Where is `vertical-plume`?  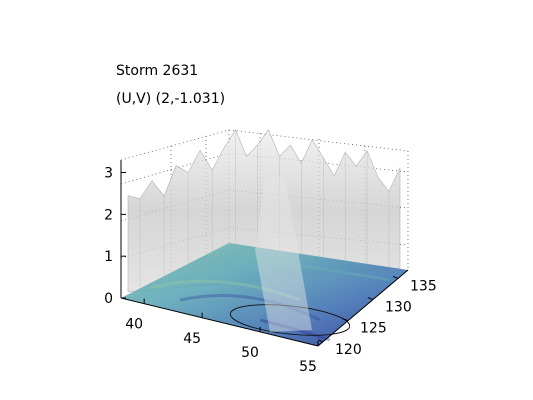
vertical-plume is located at coordinates (283, 253).